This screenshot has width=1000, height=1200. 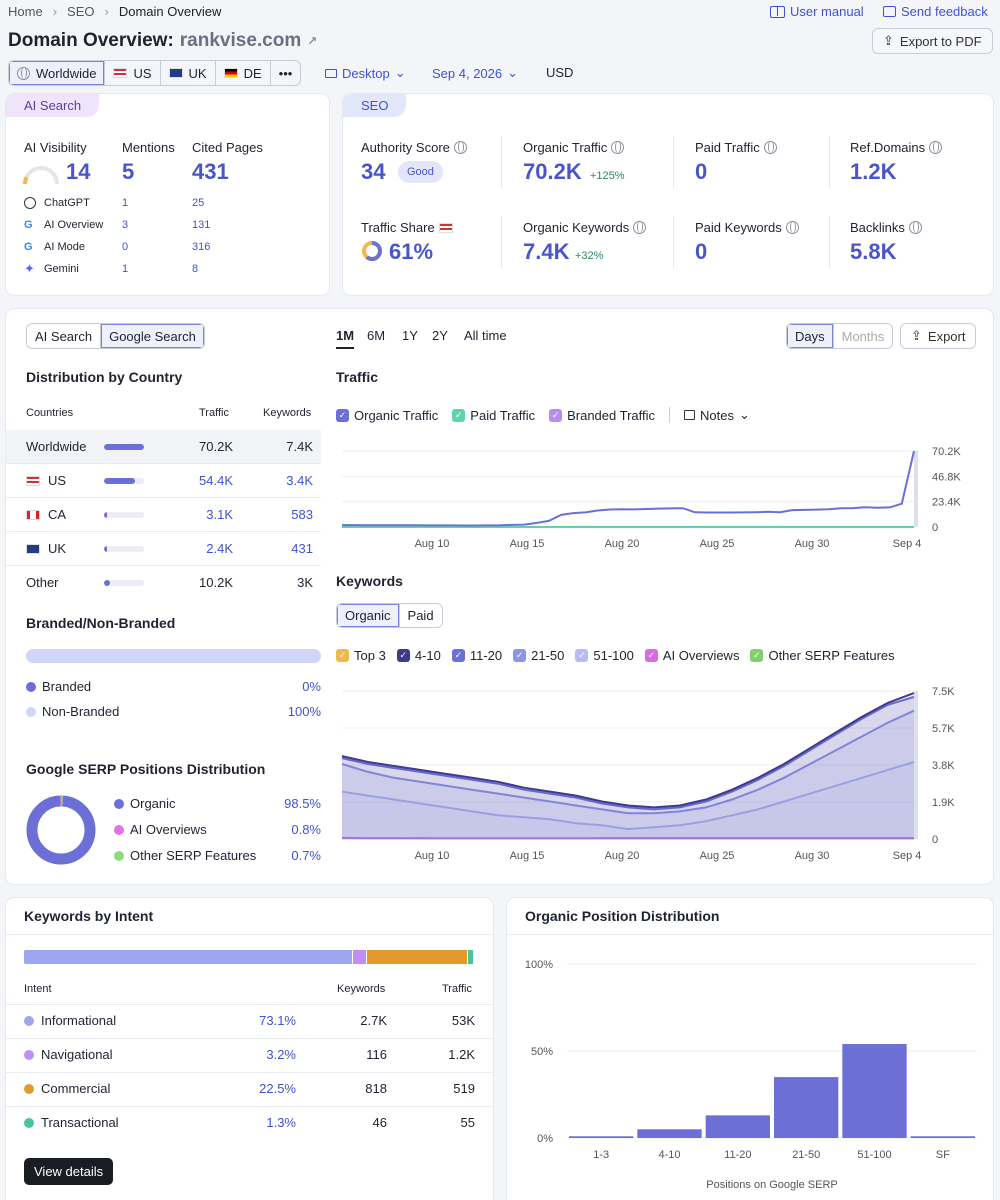 I want to click on ai-visibility-label: AI Visibility, so click(x=55, y=147).